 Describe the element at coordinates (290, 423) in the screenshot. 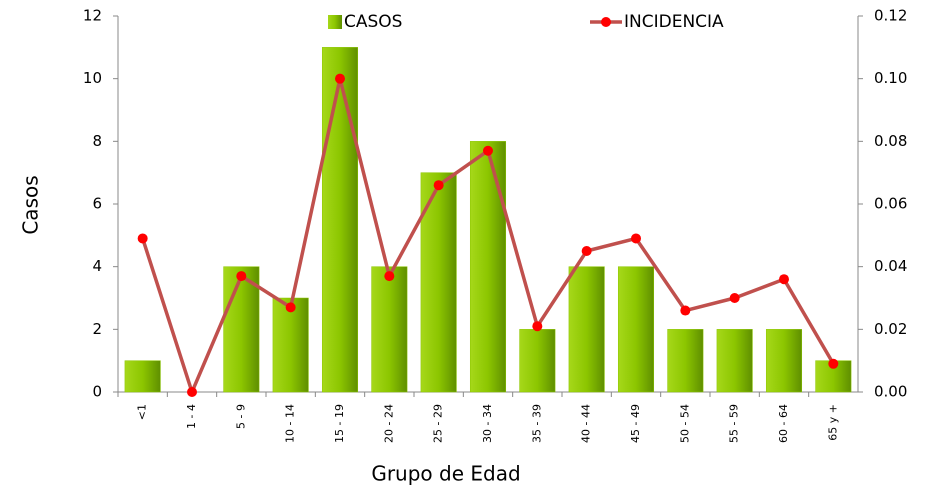

I see `x-tick-label: 10 - 14` at that location.